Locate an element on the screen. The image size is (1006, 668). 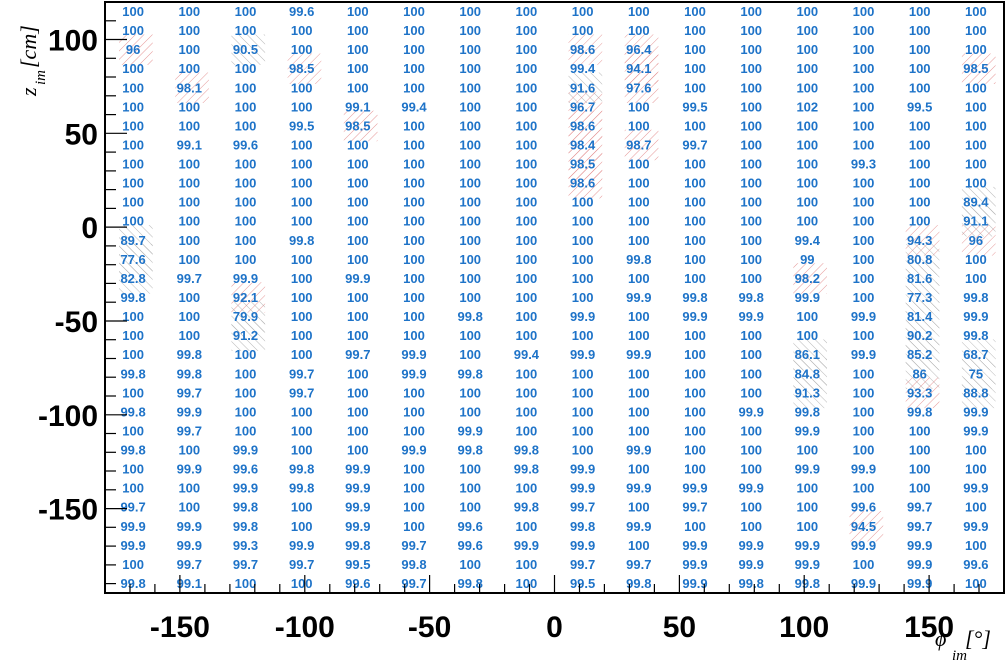
cell-value: 84.8 is located at coordinates (807, 373).